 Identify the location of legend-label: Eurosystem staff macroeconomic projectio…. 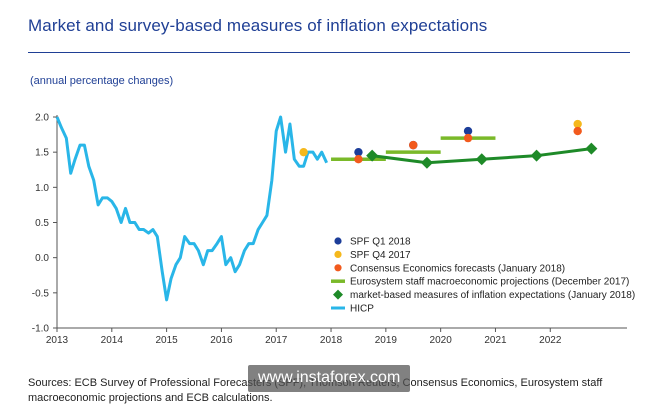
(489, 282).